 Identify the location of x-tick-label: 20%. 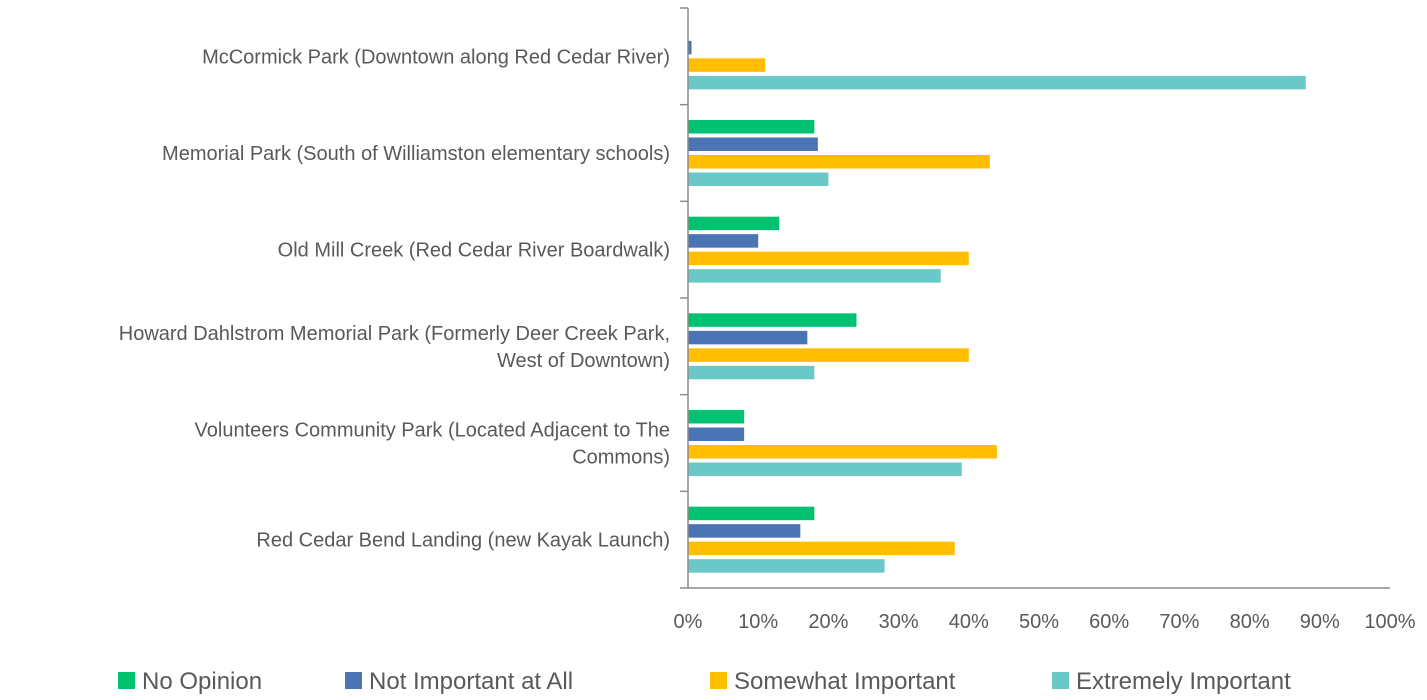
(828, 622).